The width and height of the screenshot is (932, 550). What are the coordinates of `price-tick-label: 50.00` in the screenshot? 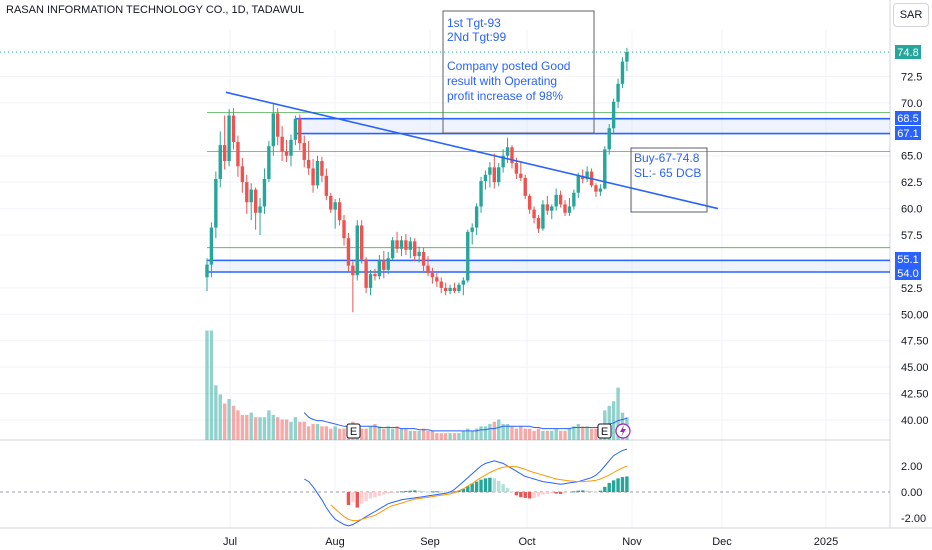 It's located at (915, 315).